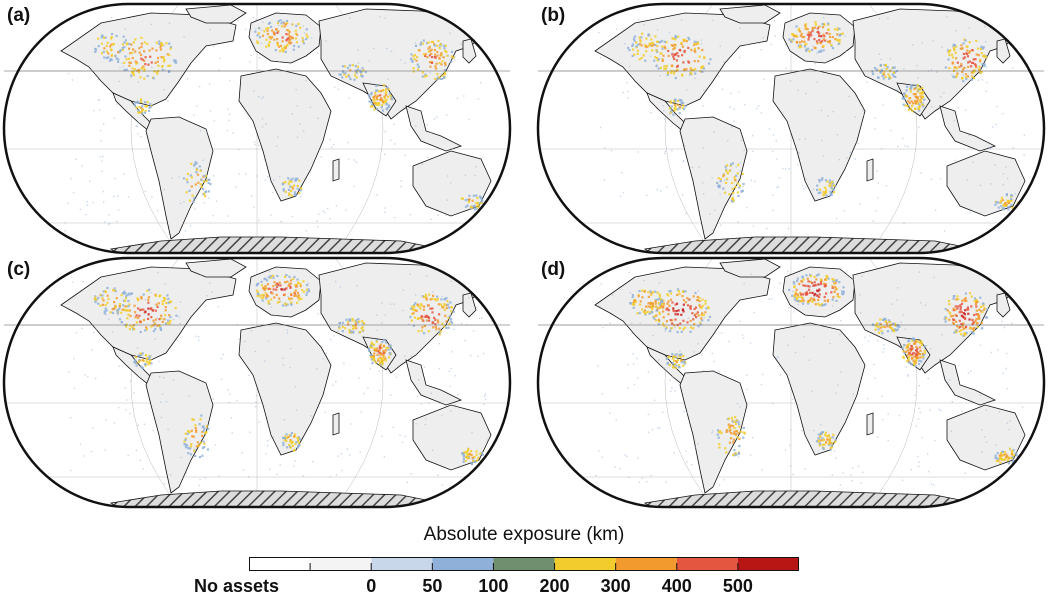 Image resolution: width=1048 pixels, height=599 pixels. What do you see at coordinates (19, 15) in the screenshot?
I see `panel-label: (a)` at bounding box center [19, 15].